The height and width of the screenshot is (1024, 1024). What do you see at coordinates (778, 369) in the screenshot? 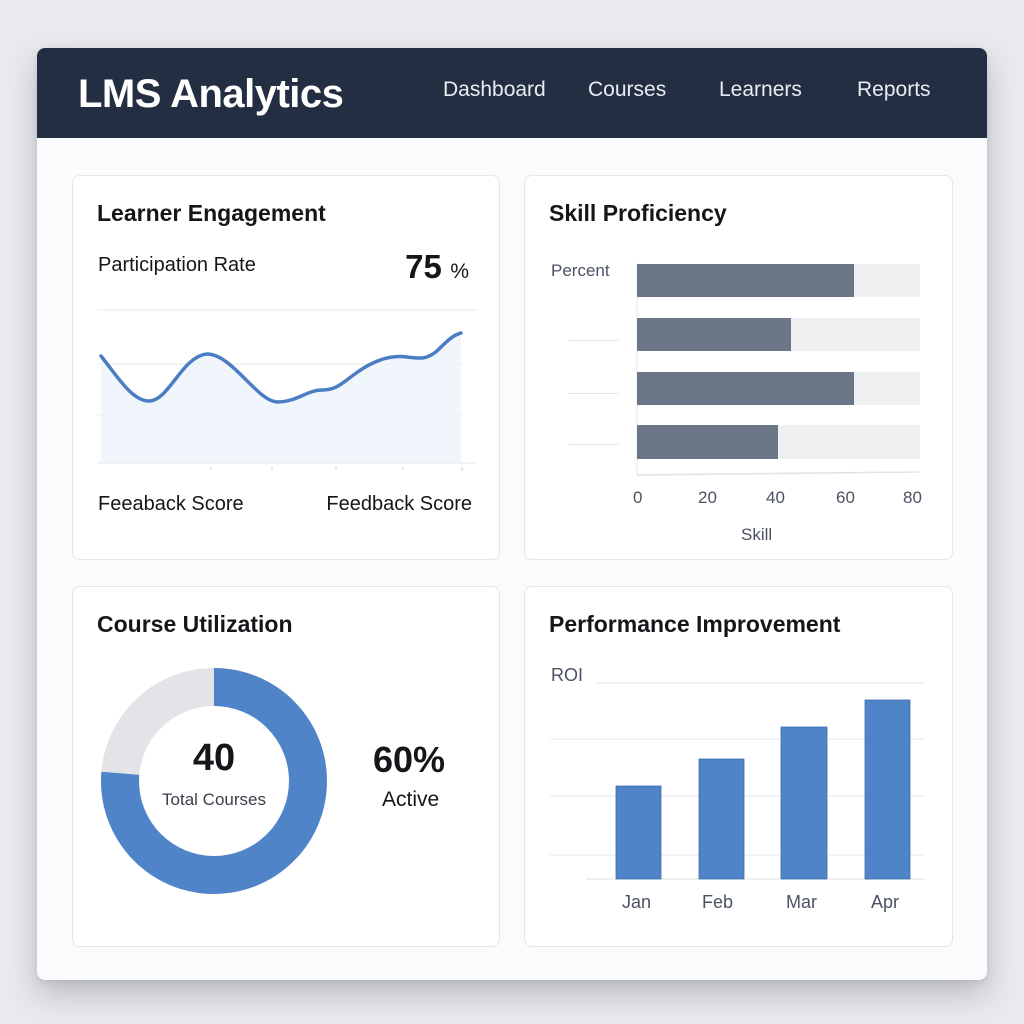
I see `skill-bar-chart` at bounding box center [778, 369].